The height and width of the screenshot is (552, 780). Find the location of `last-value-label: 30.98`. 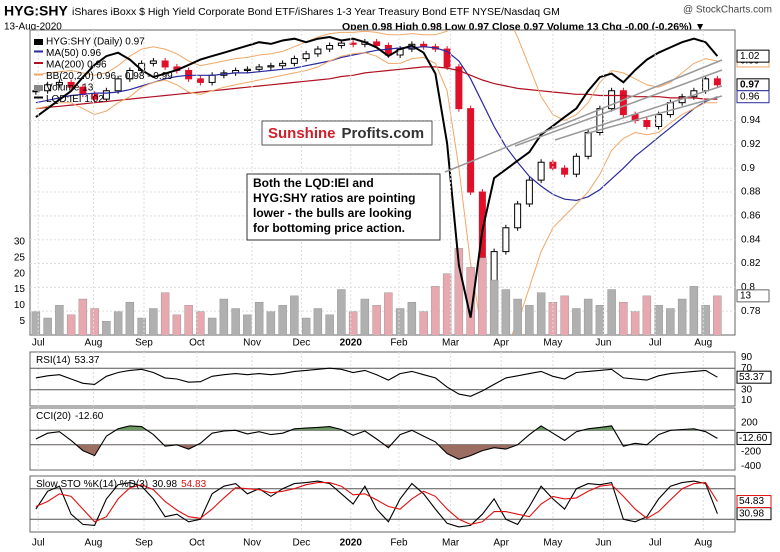

last-value-label: 30.98 is located at coordinates (751, 513).